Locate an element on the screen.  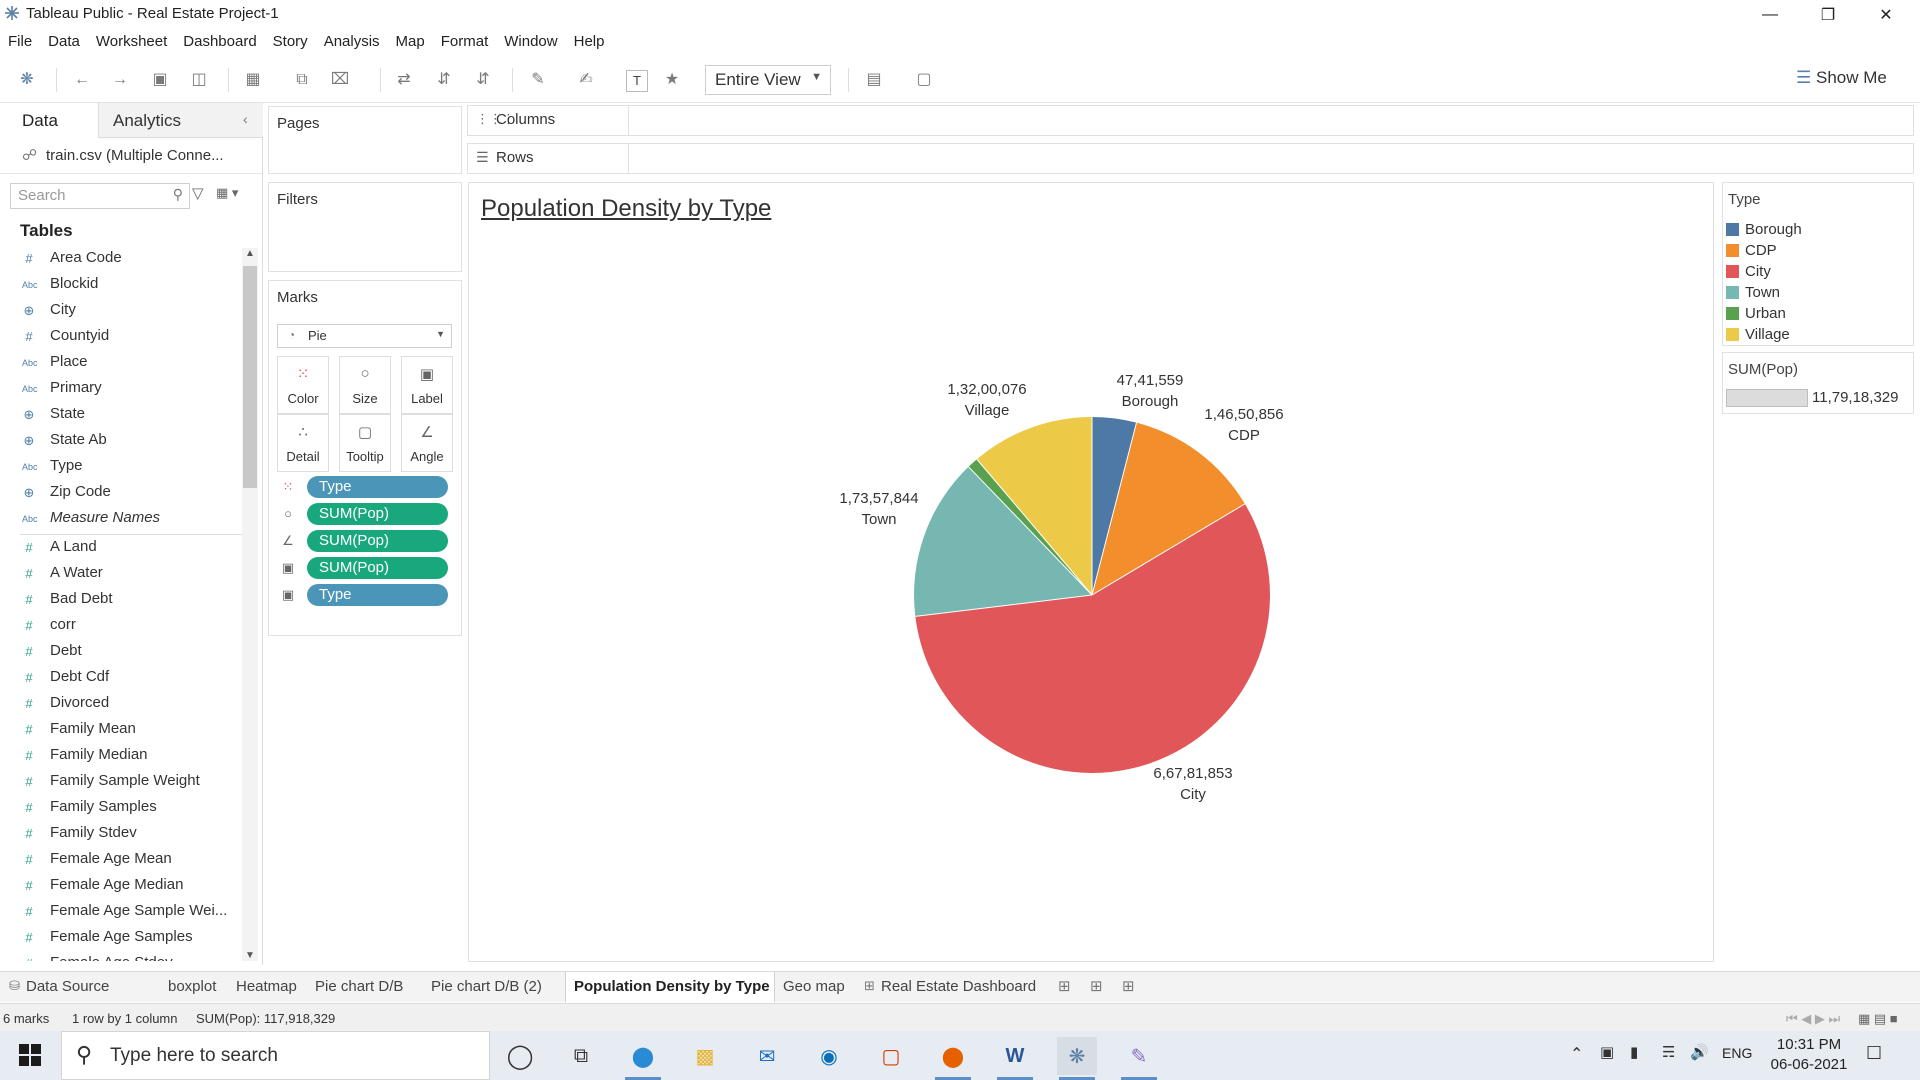
fit-view-select: Entire View ▼ is located at coordinates (768, 80).